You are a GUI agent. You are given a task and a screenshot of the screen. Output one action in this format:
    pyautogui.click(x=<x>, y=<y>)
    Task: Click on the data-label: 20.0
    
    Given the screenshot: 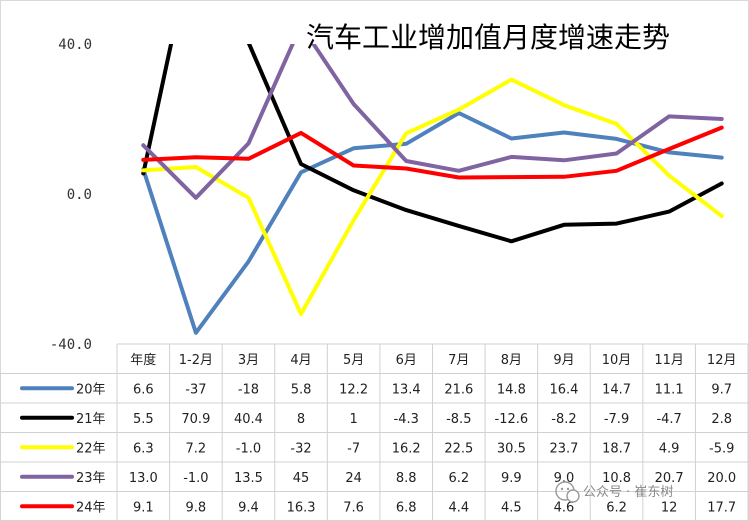 What is the action you would take?
    pyautogui.click(x=721, y=478)
    